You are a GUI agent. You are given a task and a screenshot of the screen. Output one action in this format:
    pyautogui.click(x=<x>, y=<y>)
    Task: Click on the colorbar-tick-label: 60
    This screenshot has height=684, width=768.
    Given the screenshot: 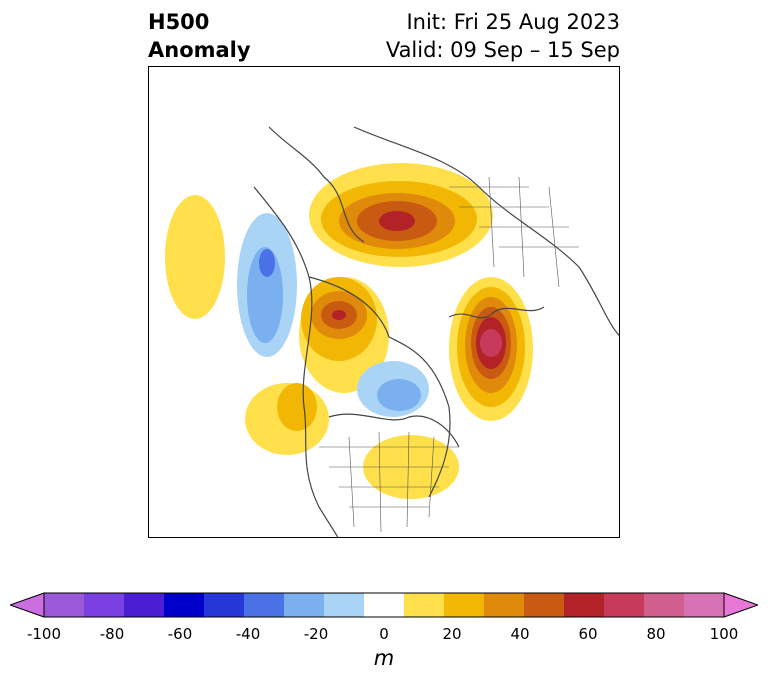 What is the action you would take?
    pyautogui.click(x=588, y=634)
    